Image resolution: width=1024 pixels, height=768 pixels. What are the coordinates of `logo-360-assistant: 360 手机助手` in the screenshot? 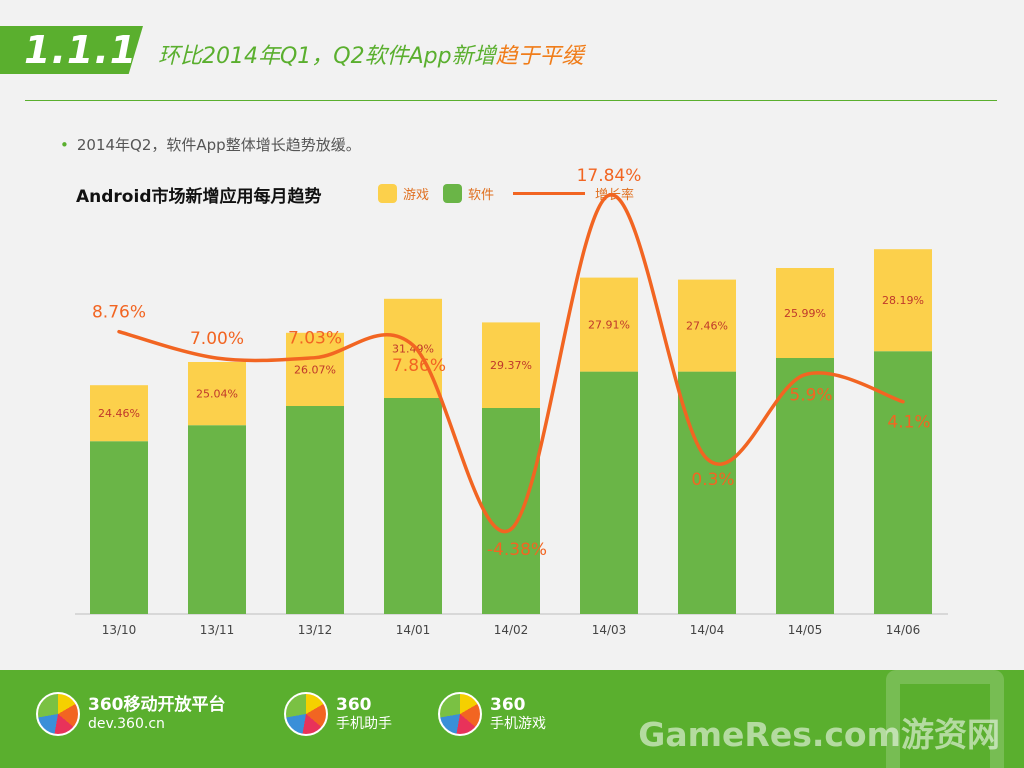 It's located at (338, 714).